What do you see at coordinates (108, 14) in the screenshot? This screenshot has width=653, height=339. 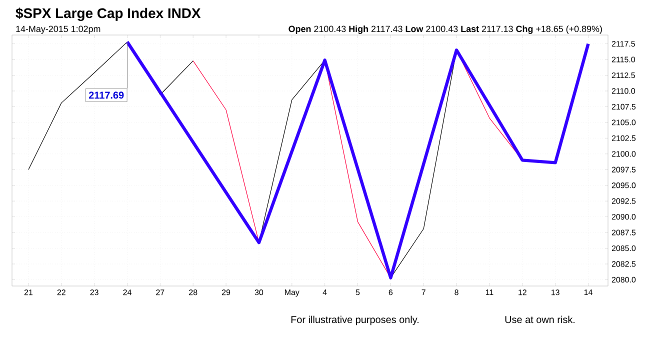 I see `chart-title: $SPX Large Cap Index INDX` at bounding box center [108, 14].